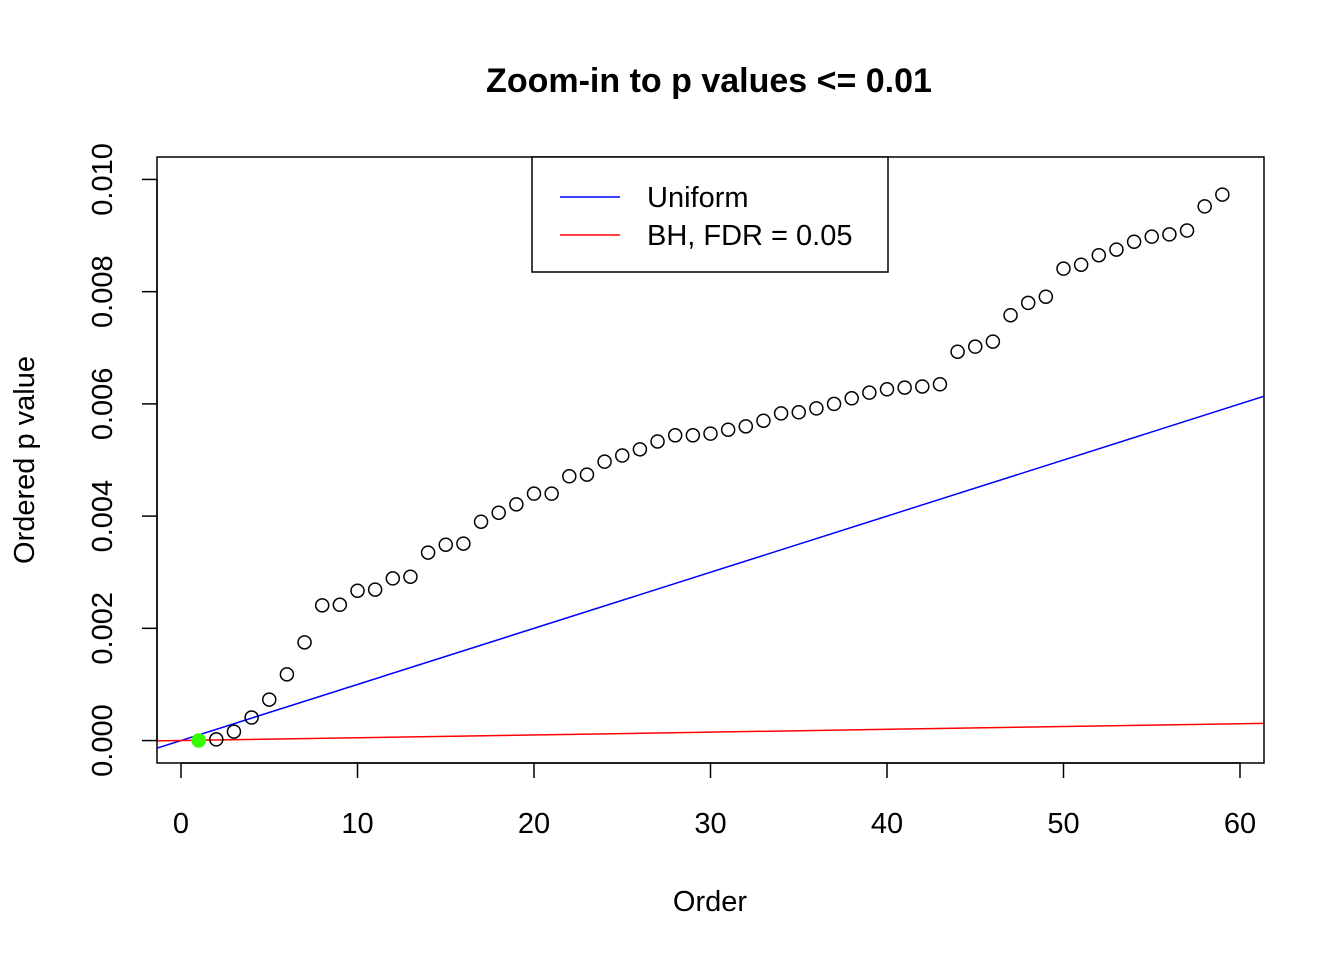  Describe the element at coordinates (1240, 824) in the screenshot. I see `x-tick-label: 60` at that location.